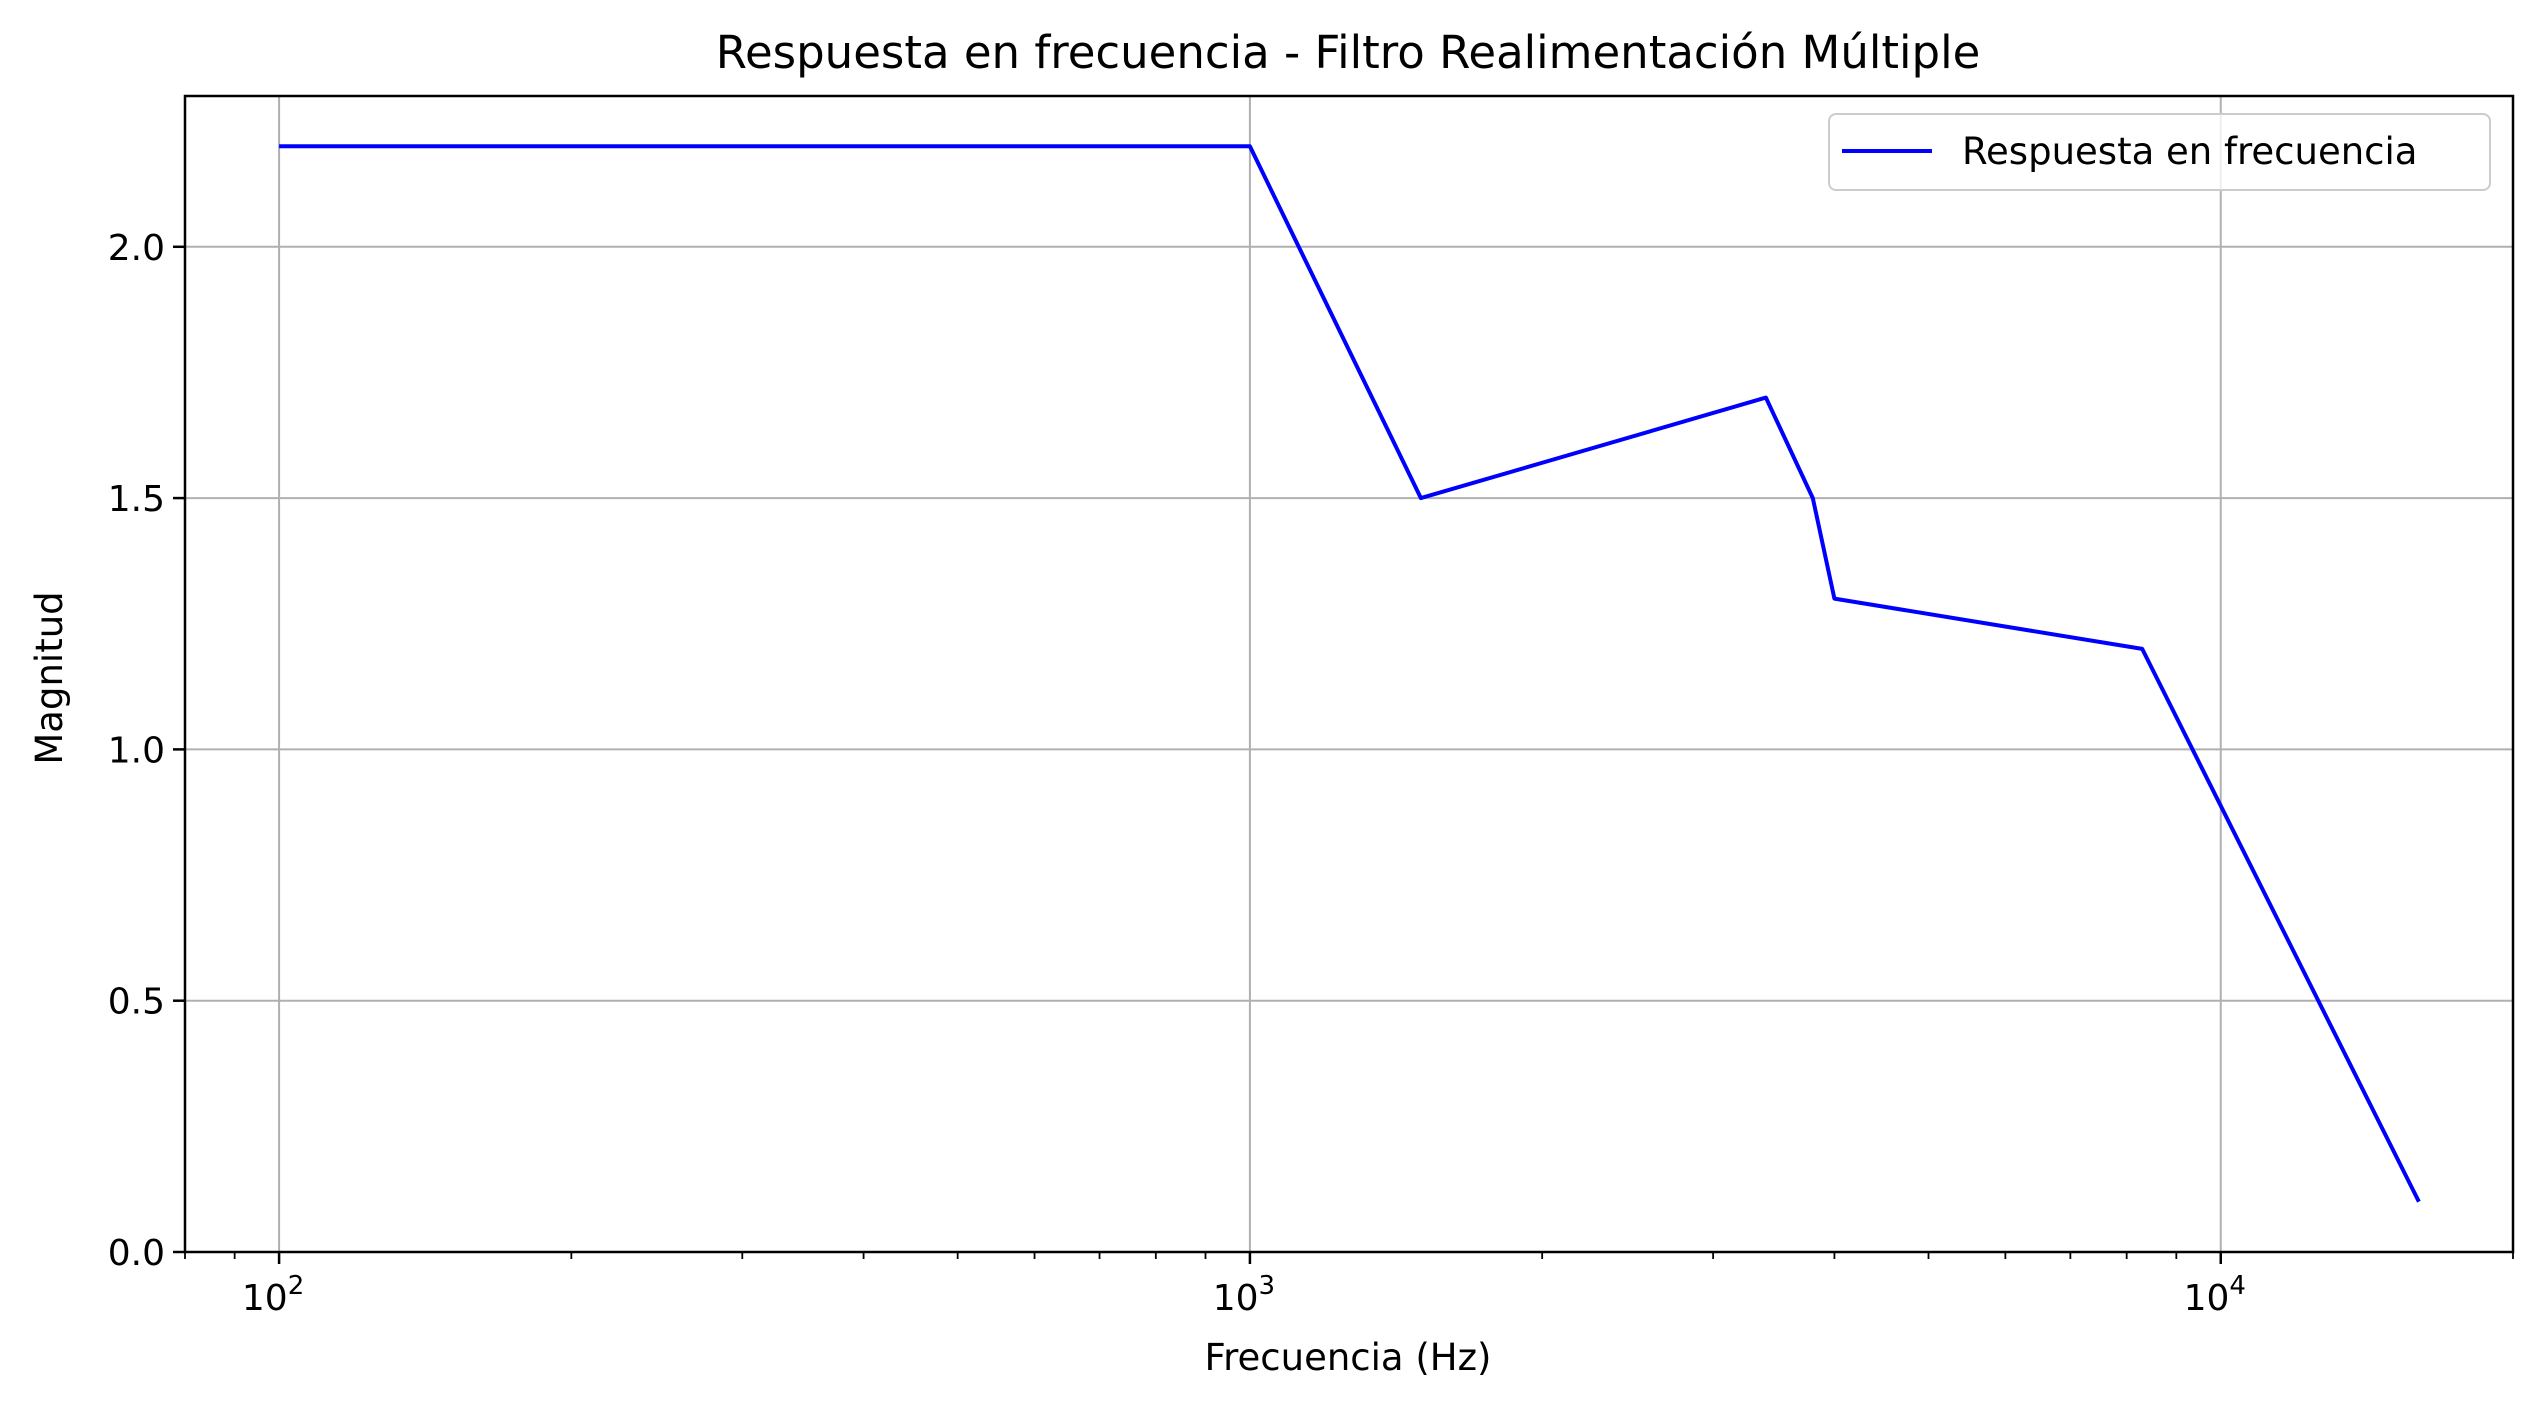 Image resolution: width=2539 pixels, height=1410 pixels. I want to click on y-tick-label: 0.0, so click(136, 1253).